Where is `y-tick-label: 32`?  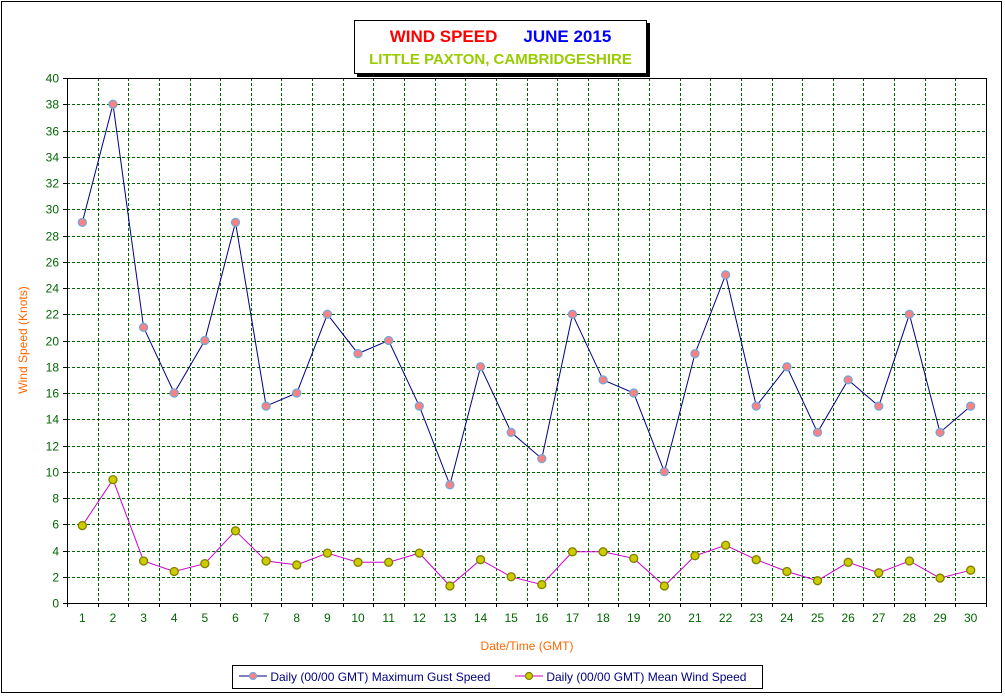 y-tick-label: 32 is located at coordinates (53, 184).